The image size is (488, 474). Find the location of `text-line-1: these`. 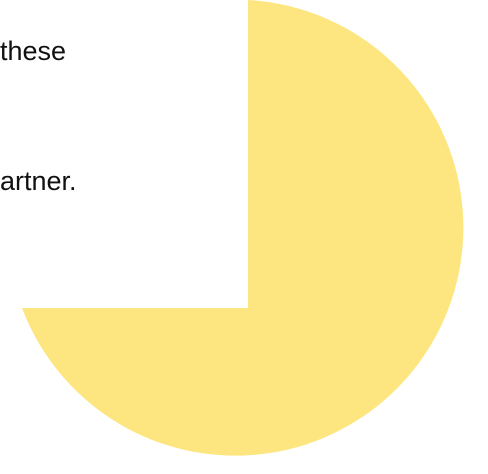

text-line-1: these is located at coordinates (33, 51).